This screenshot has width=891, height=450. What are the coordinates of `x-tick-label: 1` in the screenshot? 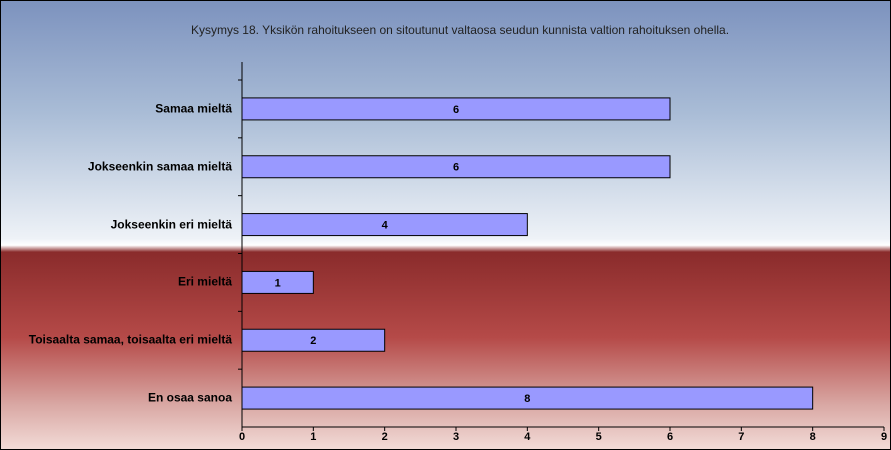 It's located at (313, 437).